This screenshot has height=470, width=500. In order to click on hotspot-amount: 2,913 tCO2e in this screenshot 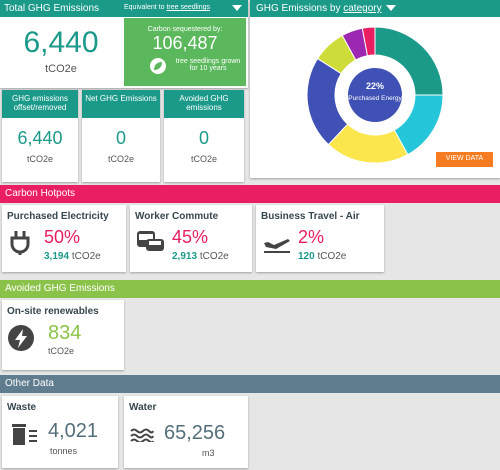, I will do `click(200, 256)`.